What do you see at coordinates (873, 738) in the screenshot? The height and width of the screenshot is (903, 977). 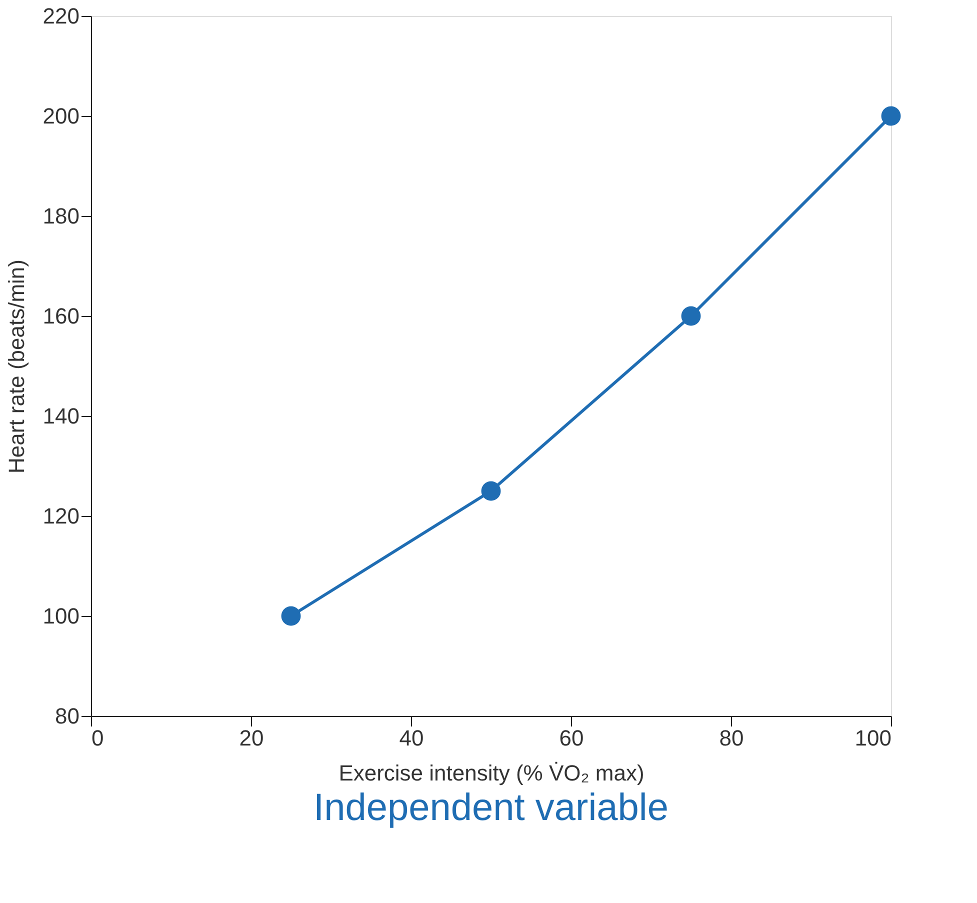 I see `x-tick-label: 100` at bounding box center [873, 738].